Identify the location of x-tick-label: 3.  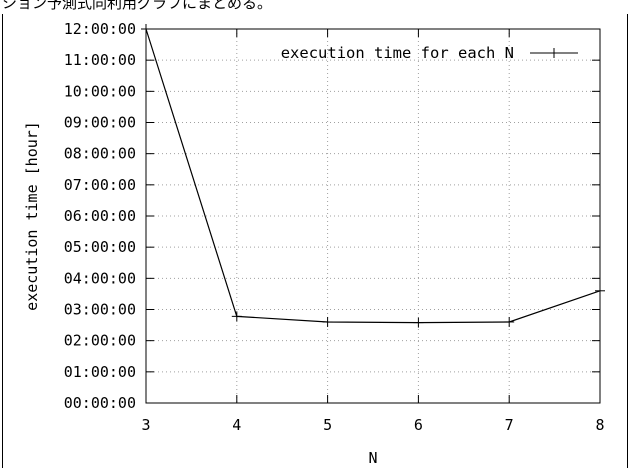
(145, 425).